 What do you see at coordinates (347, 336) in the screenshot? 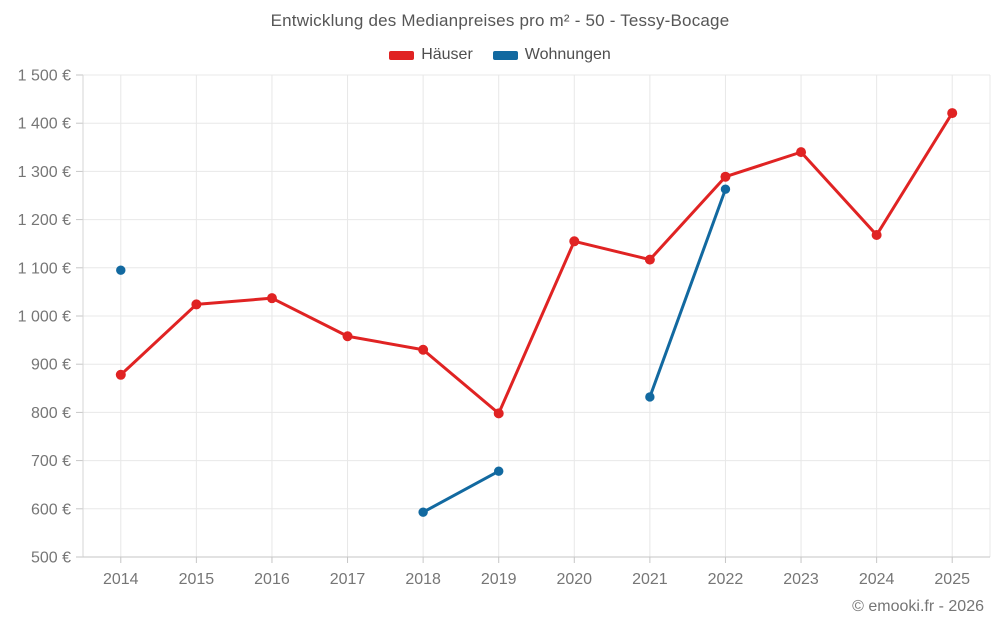
I see `huser-point-2017` at bounding box center [347, 336].